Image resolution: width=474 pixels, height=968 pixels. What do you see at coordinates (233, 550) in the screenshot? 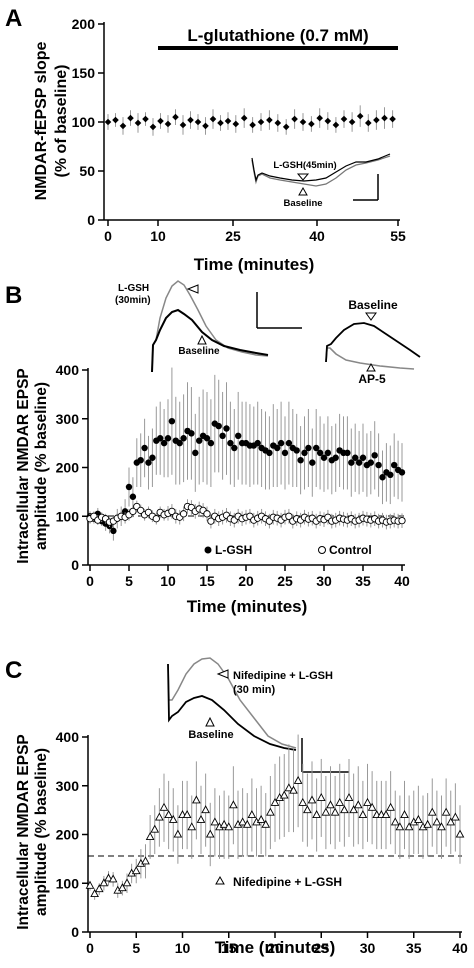
I see `legend-label-lgsh: L-GSH` at bounding box center [233, 550].